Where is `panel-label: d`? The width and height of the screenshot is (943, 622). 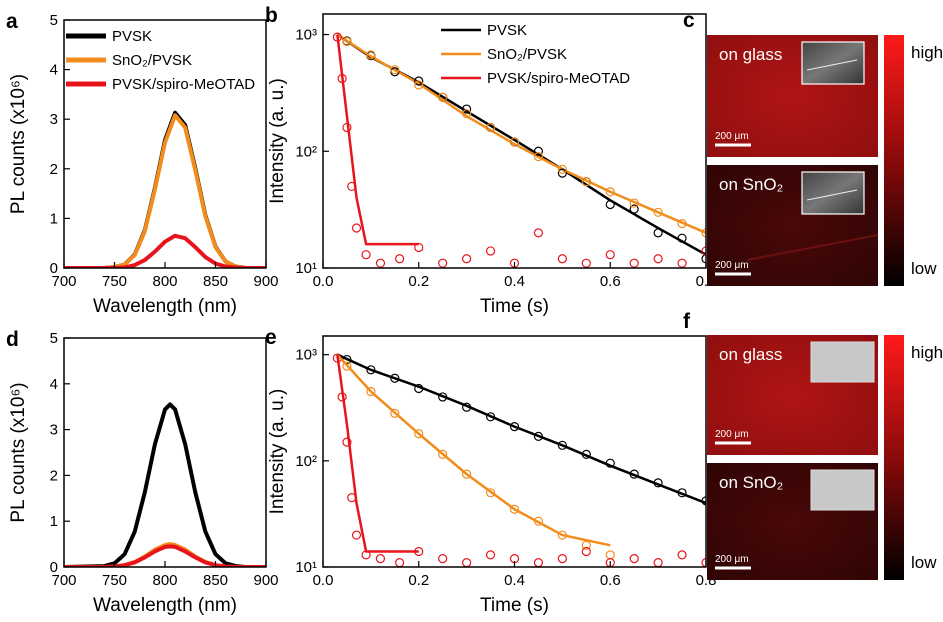 panel-label: d is located at coordinates (12, 339).